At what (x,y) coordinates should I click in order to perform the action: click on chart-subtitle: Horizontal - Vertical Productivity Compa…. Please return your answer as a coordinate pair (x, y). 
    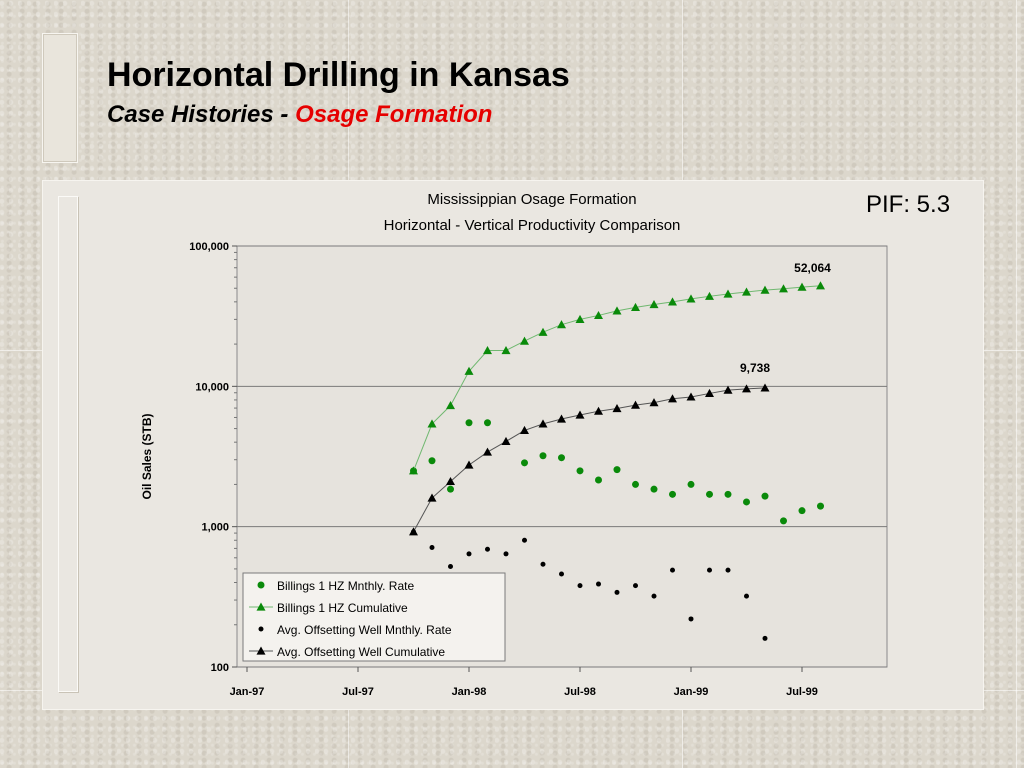
    Looking at the image, I should click on (532, 225).